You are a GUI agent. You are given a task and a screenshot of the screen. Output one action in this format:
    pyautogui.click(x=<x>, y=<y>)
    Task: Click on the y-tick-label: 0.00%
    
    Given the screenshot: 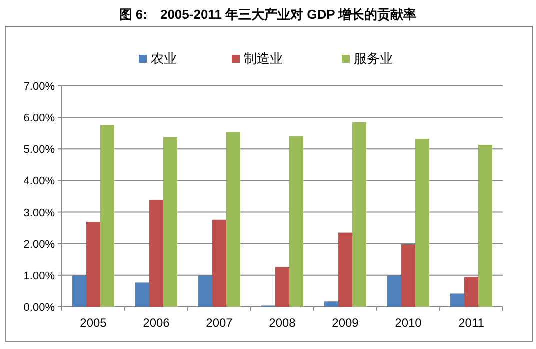 What is the action you would take?
    pyautogui.click(x=40, y=308)
    